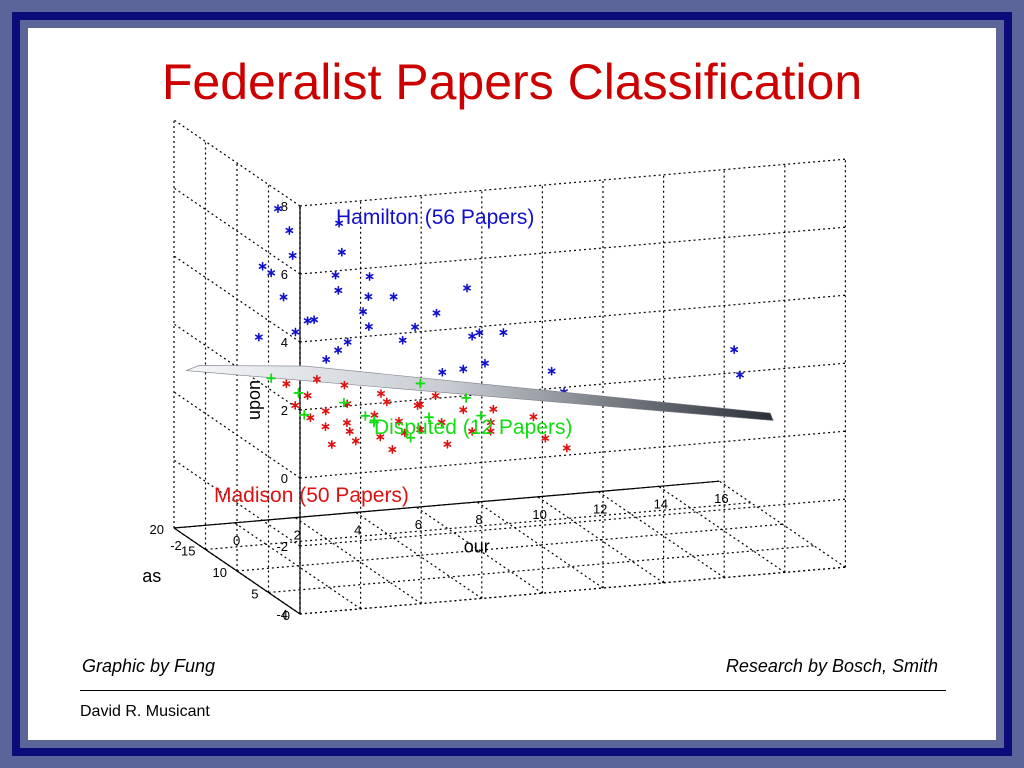  What do you see at coordinates (149, 666) in the screenshot?
I see `graphic-credit: Graphic by Fung` at bounding box center [149, 666].